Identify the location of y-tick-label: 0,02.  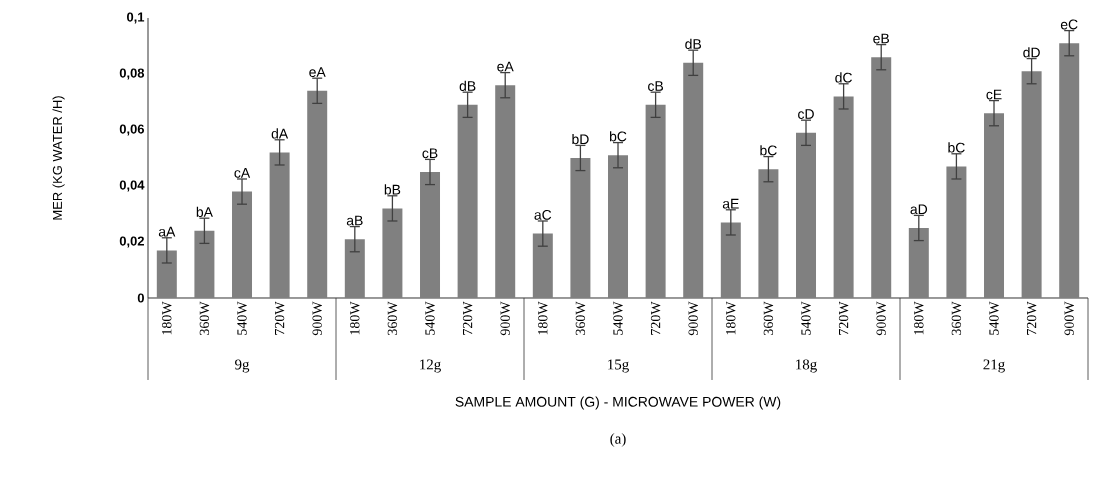
(131, 242).